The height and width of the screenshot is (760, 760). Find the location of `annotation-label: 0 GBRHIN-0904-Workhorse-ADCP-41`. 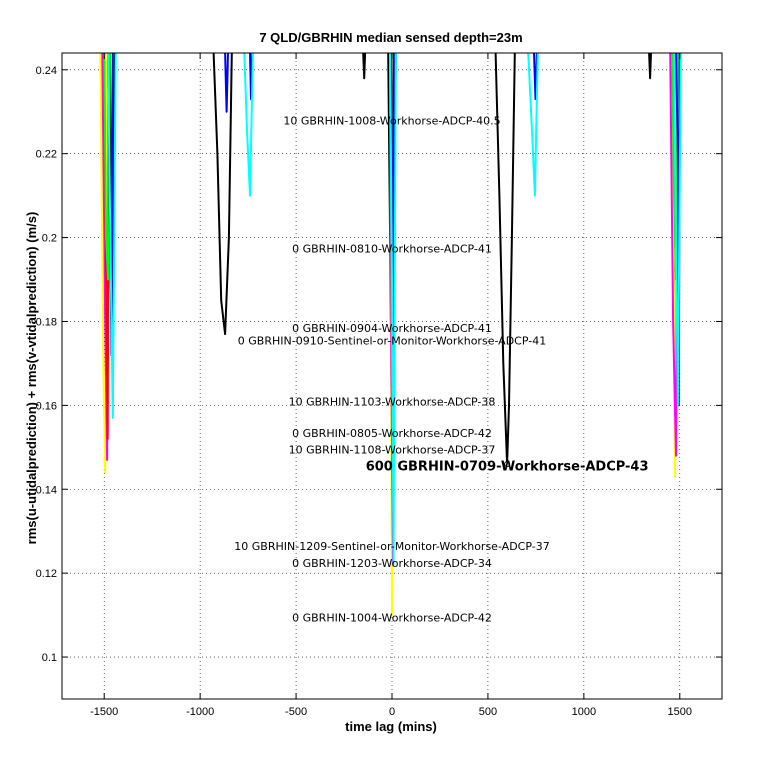

annotation-label: 0 GBRHIN-0904-Workhorse-ADCP-41 is located at coordinates (392, 328).